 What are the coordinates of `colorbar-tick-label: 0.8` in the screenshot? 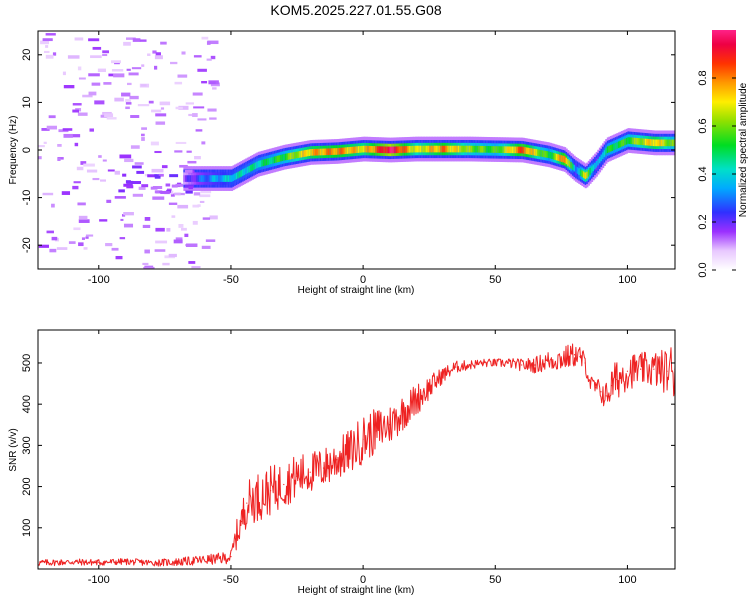 It's located at (703, 77).